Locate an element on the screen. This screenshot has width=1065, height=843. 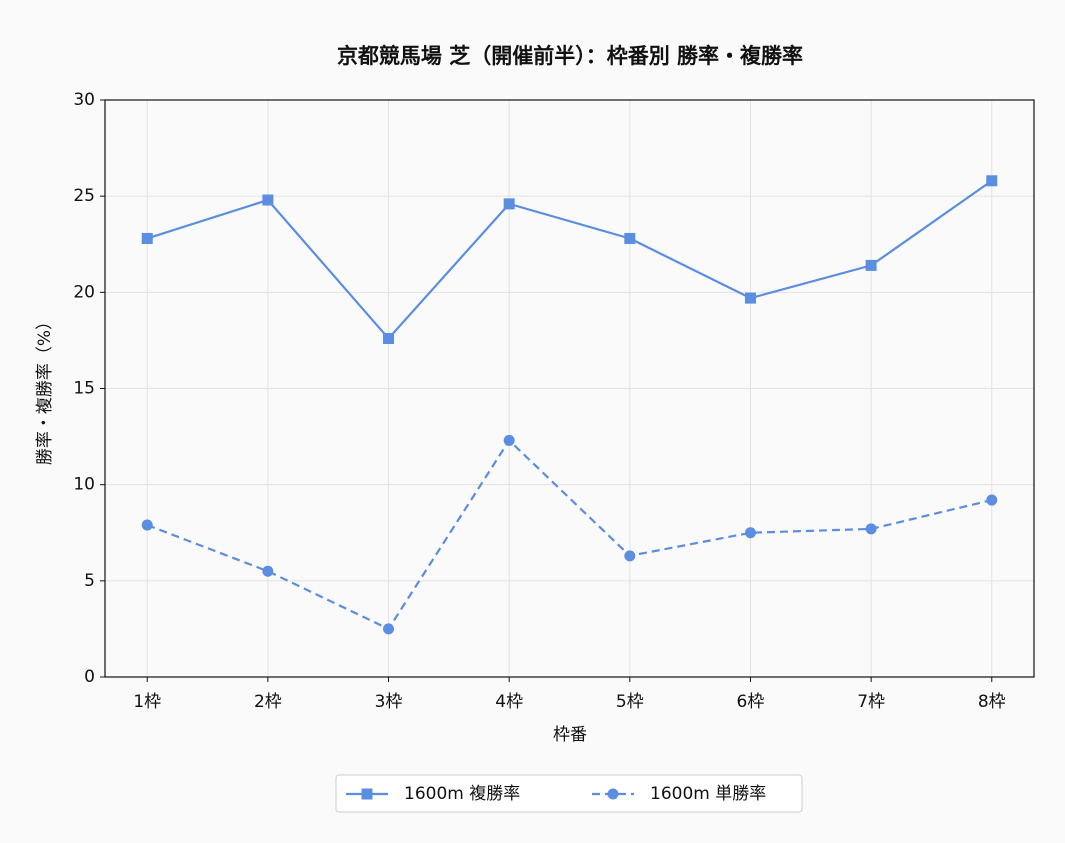
chart-title: 京都競馬場 芝（開催前半）：枠番別 勝率・複勝率 is located at coordinates (570, 56).